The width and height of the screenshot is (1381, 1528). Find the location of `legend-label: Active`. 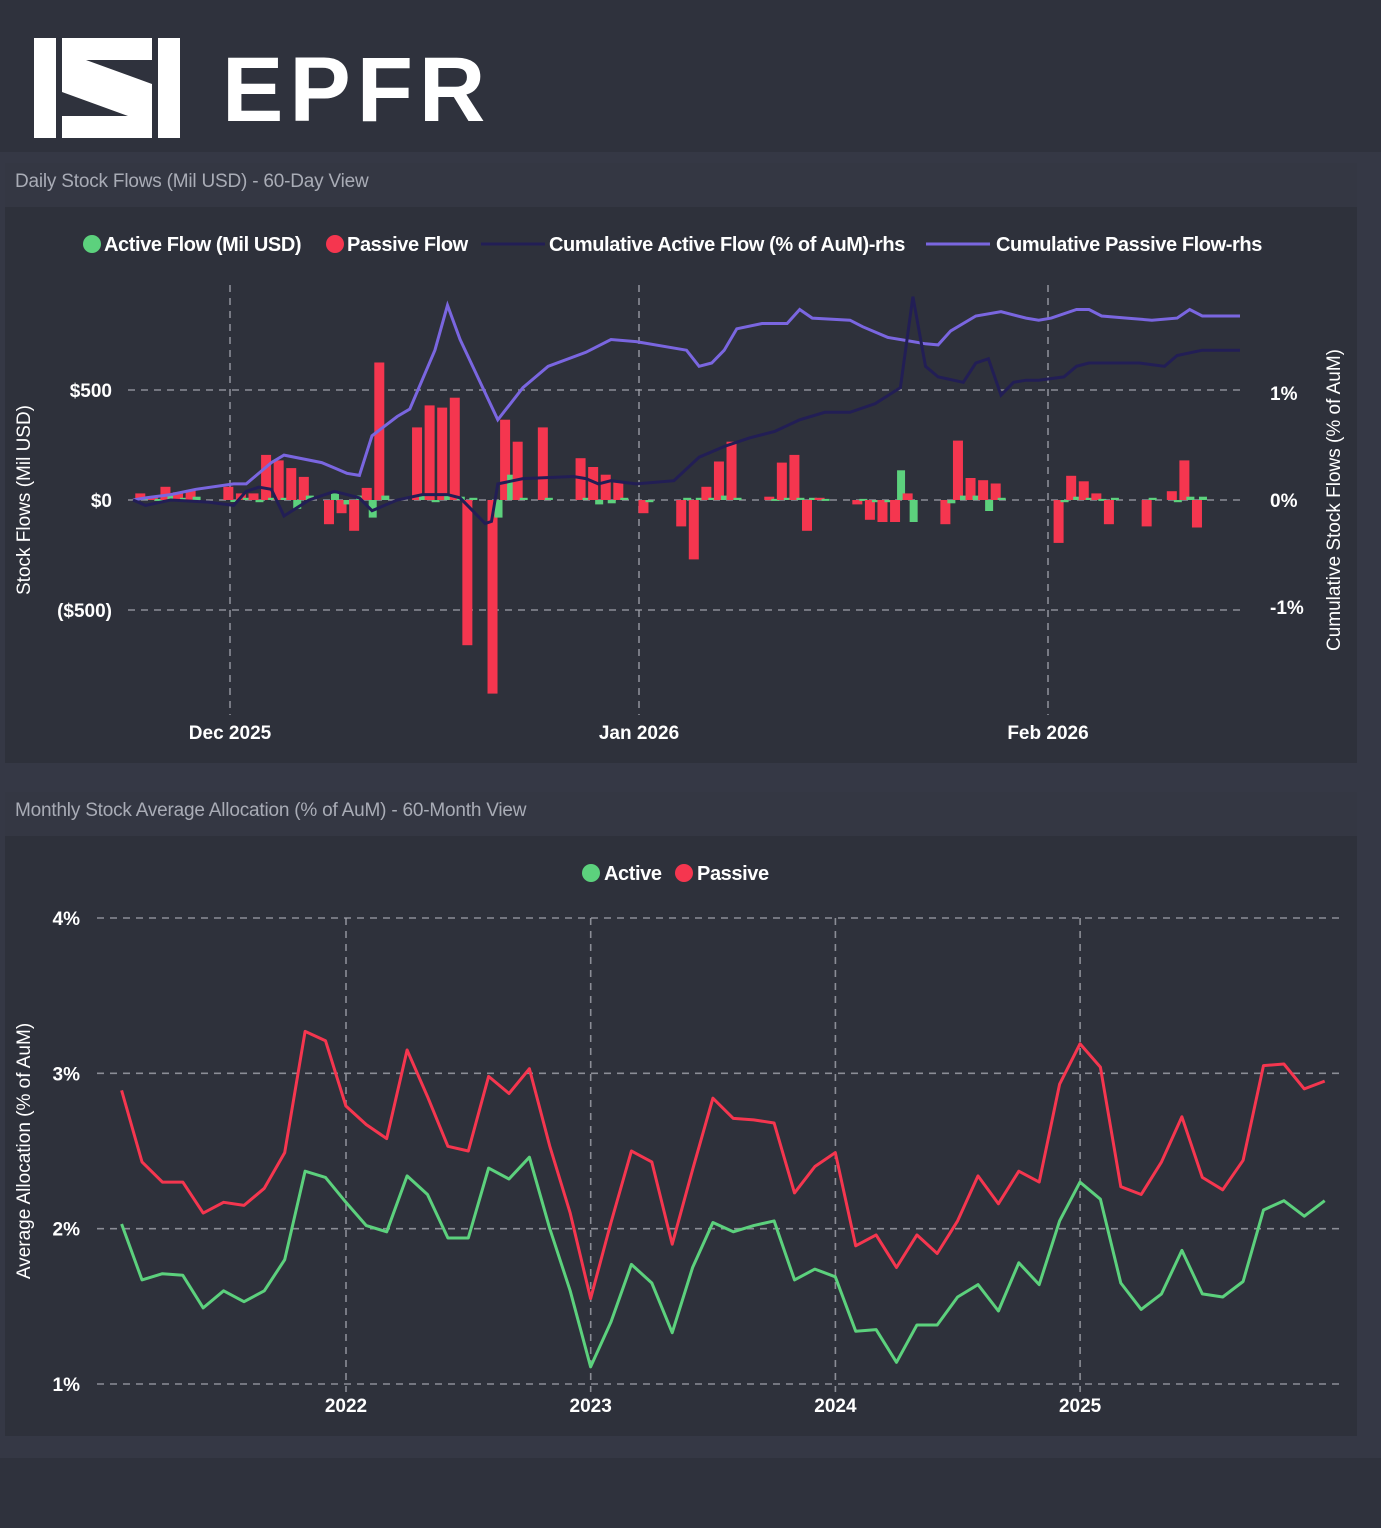

legend-label: Active is located at coordinates (633, 874).